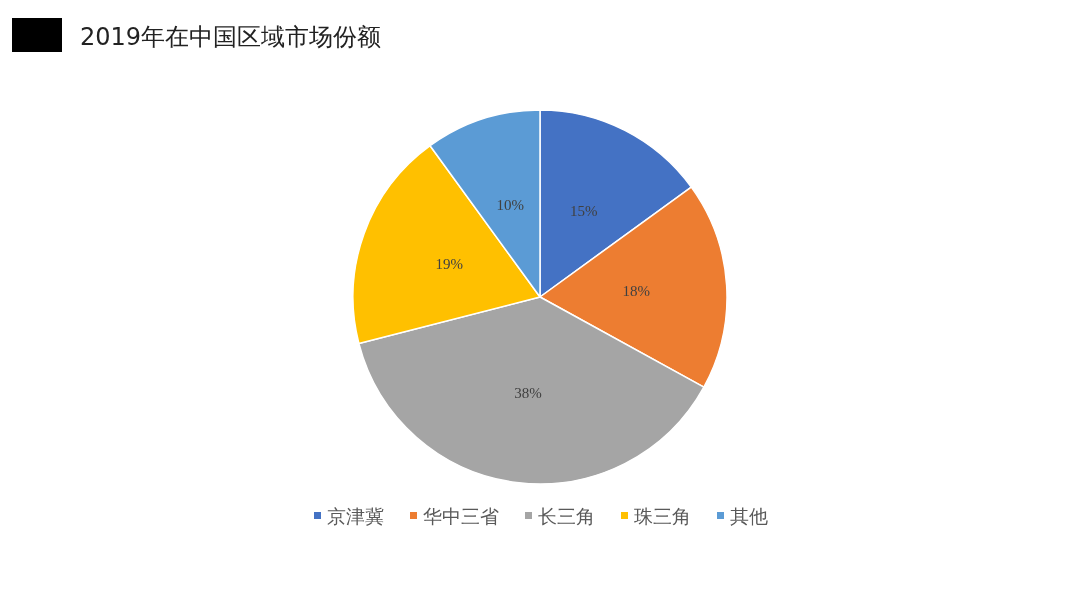 The height and width of the screenshot is (608, 1080). Describe the element at coordinates (355, 515) in the screenshot. I see `legend-label: 京津冀` at that location.